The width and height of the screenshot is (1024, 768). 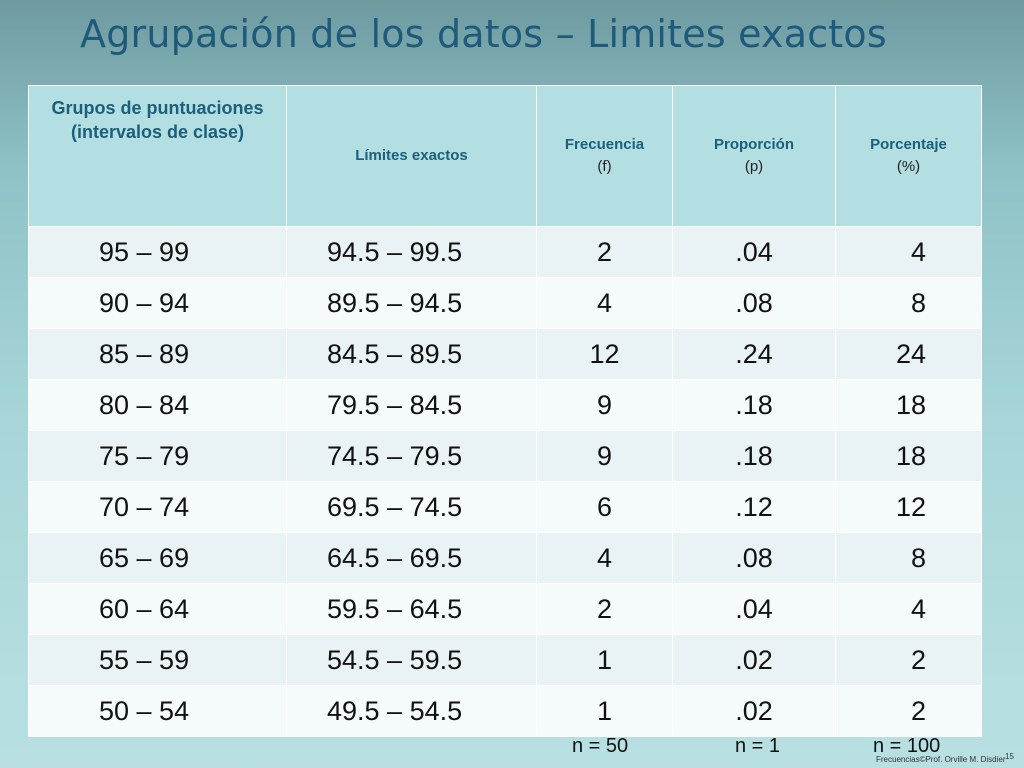 I want to click on header-limits: Límites exactos, so click(x=411, y=156).